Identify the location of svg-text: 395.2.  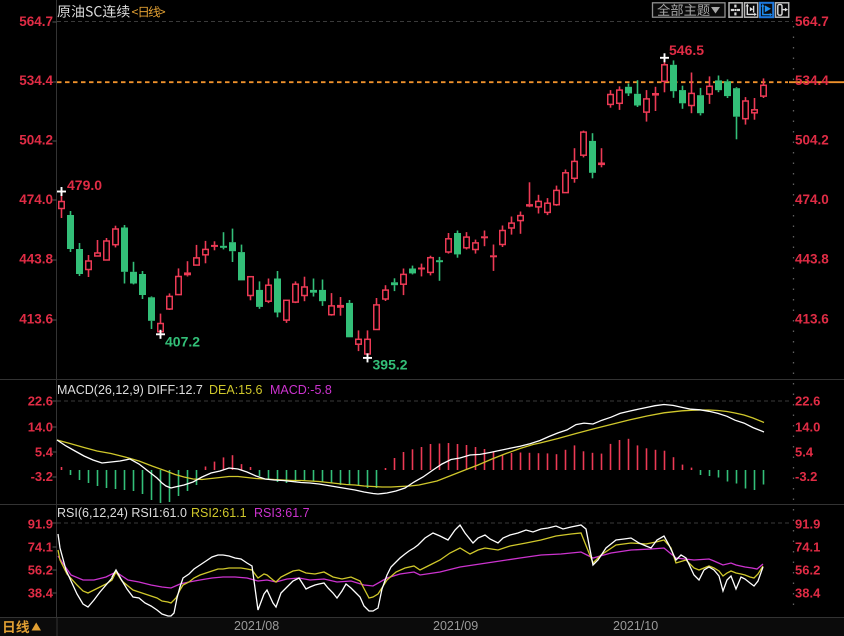
(390, 365).